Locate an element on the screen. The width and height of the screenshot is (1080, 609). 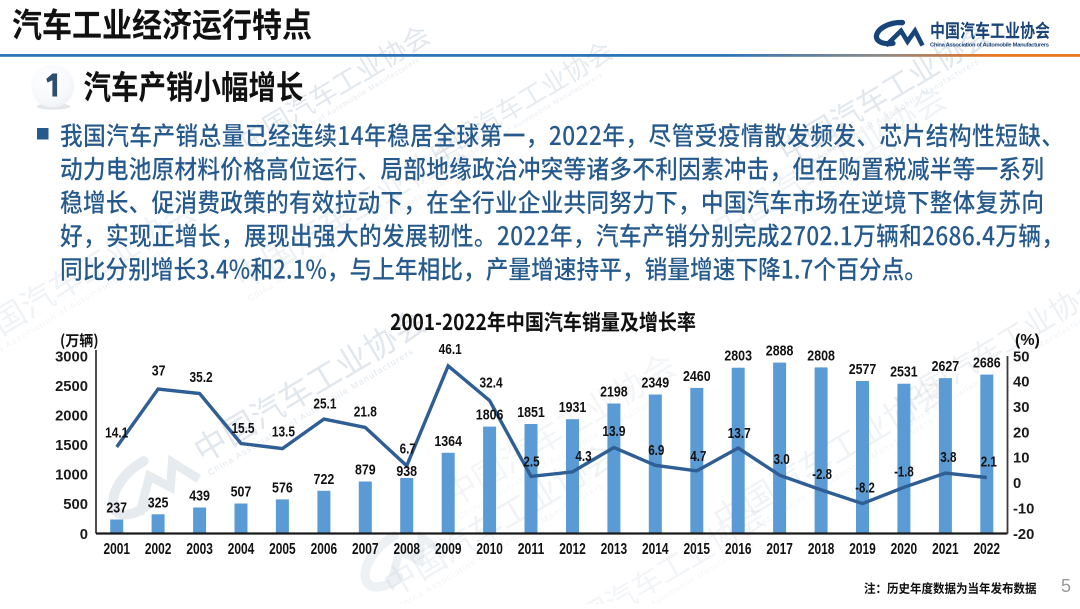
svg-text: 3.8 is located at coordinates (948, 458).